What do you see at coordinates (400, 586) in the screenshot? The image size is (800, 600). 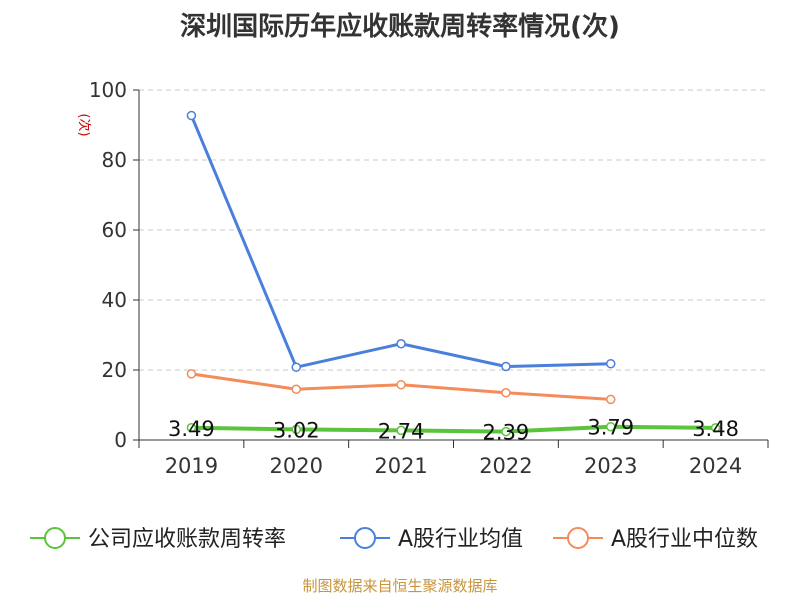 I see `source-footer: 制图数据来自恒生聚源数据库` at bounding box center [400, 586].